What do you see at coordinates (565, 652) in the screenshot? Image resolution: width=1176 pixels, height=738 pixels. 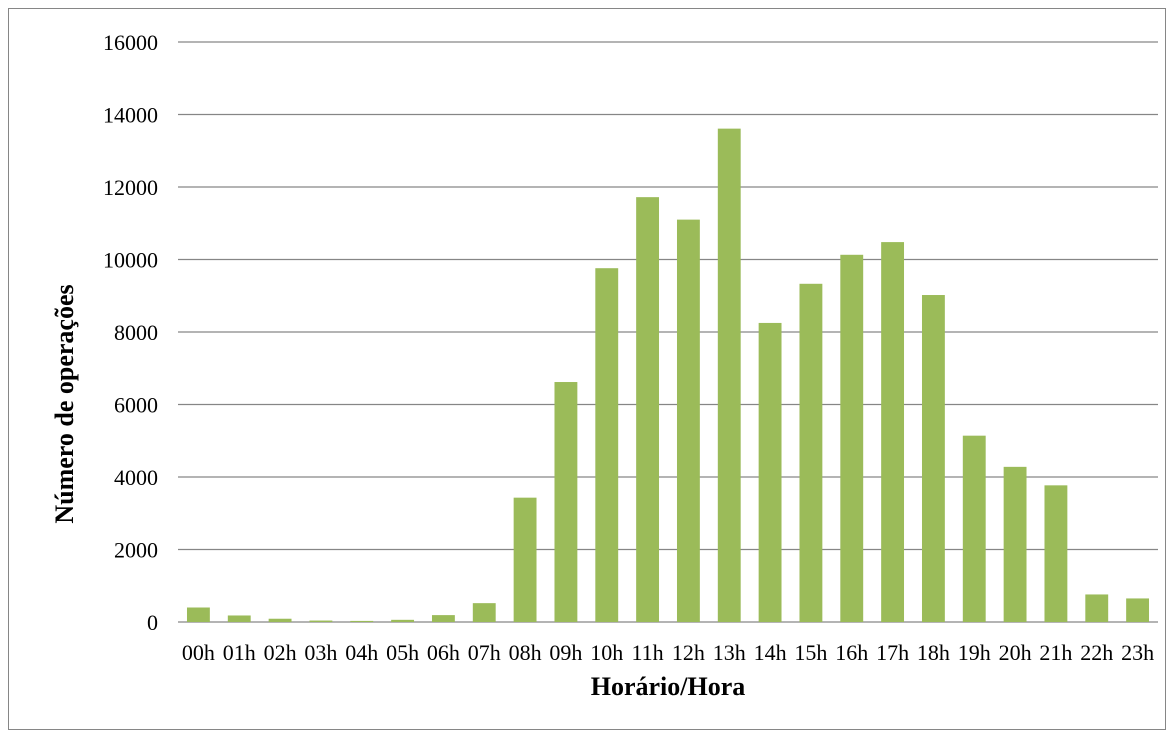 I see `x-tick-label: 09h` at bounding box center [565, 652].